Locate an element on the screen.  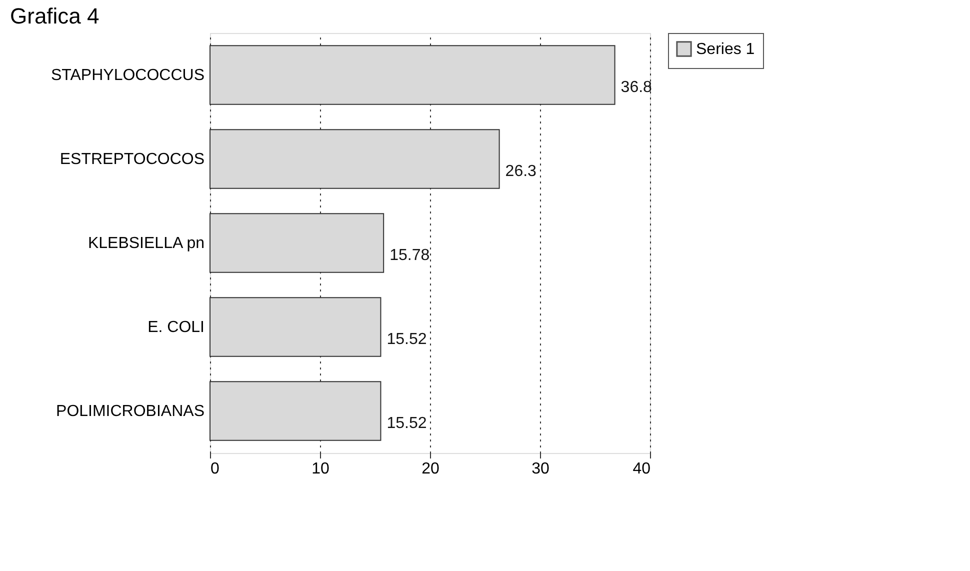
x-tick-label: 30 is located at coordinates (541, 469).